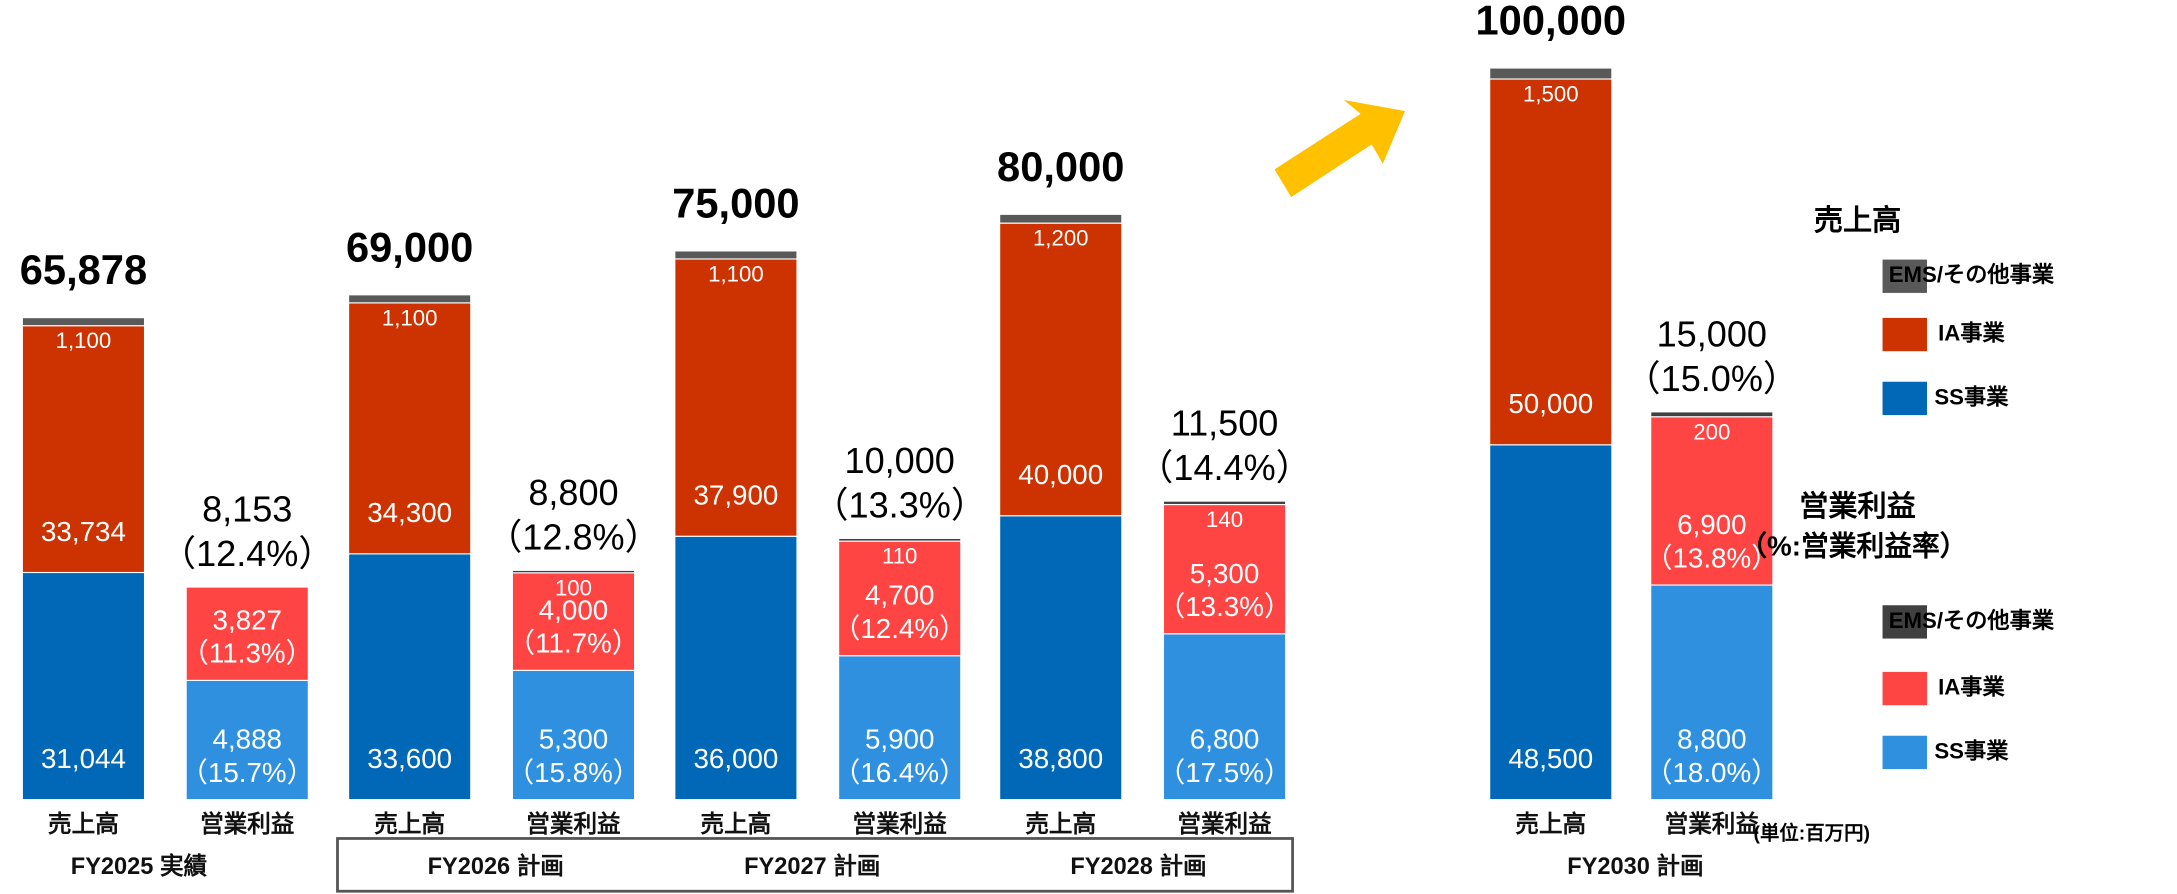 The height and width of the screenshot is (894, 2177). Describe the element at coordinates (1550, 758) in the screenshot. I see `value-label: 48,500` at that location.